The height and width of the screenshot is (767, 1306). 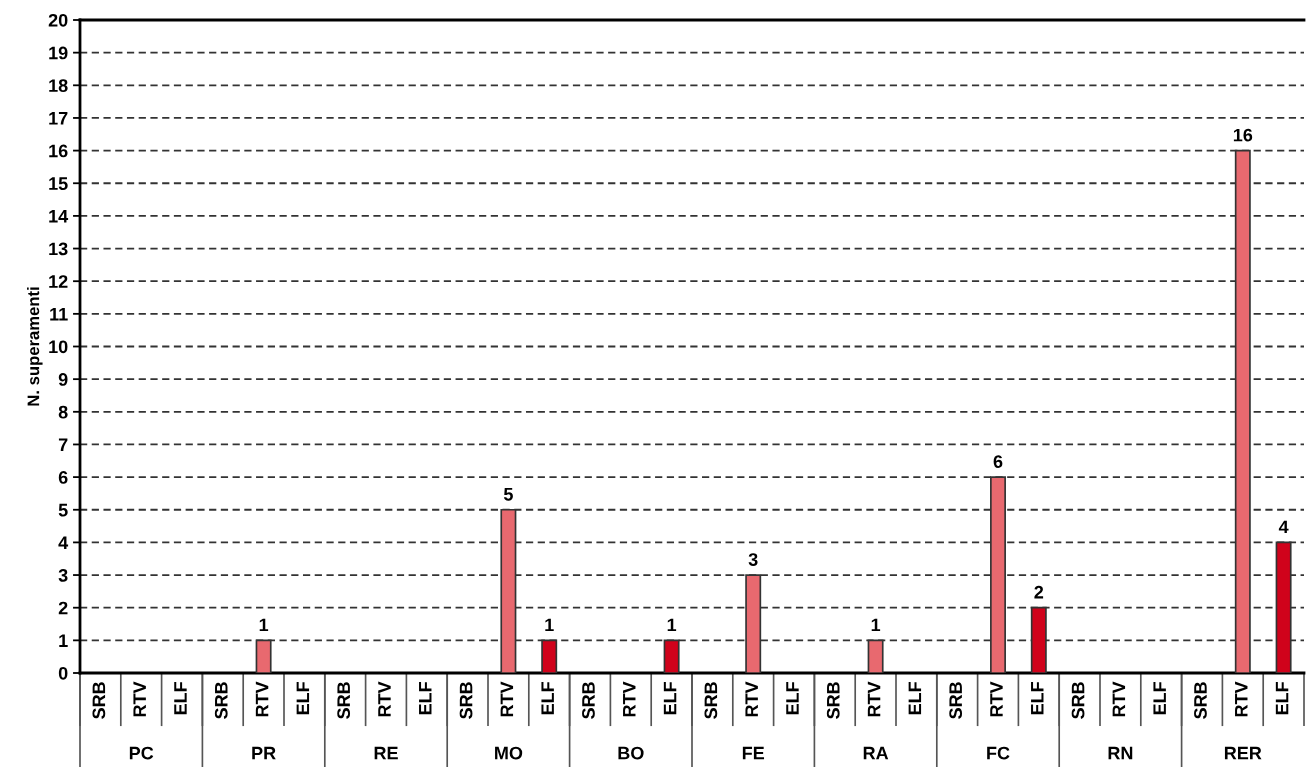 I want to click on data-label: 4, so click(x=1283, y=527).